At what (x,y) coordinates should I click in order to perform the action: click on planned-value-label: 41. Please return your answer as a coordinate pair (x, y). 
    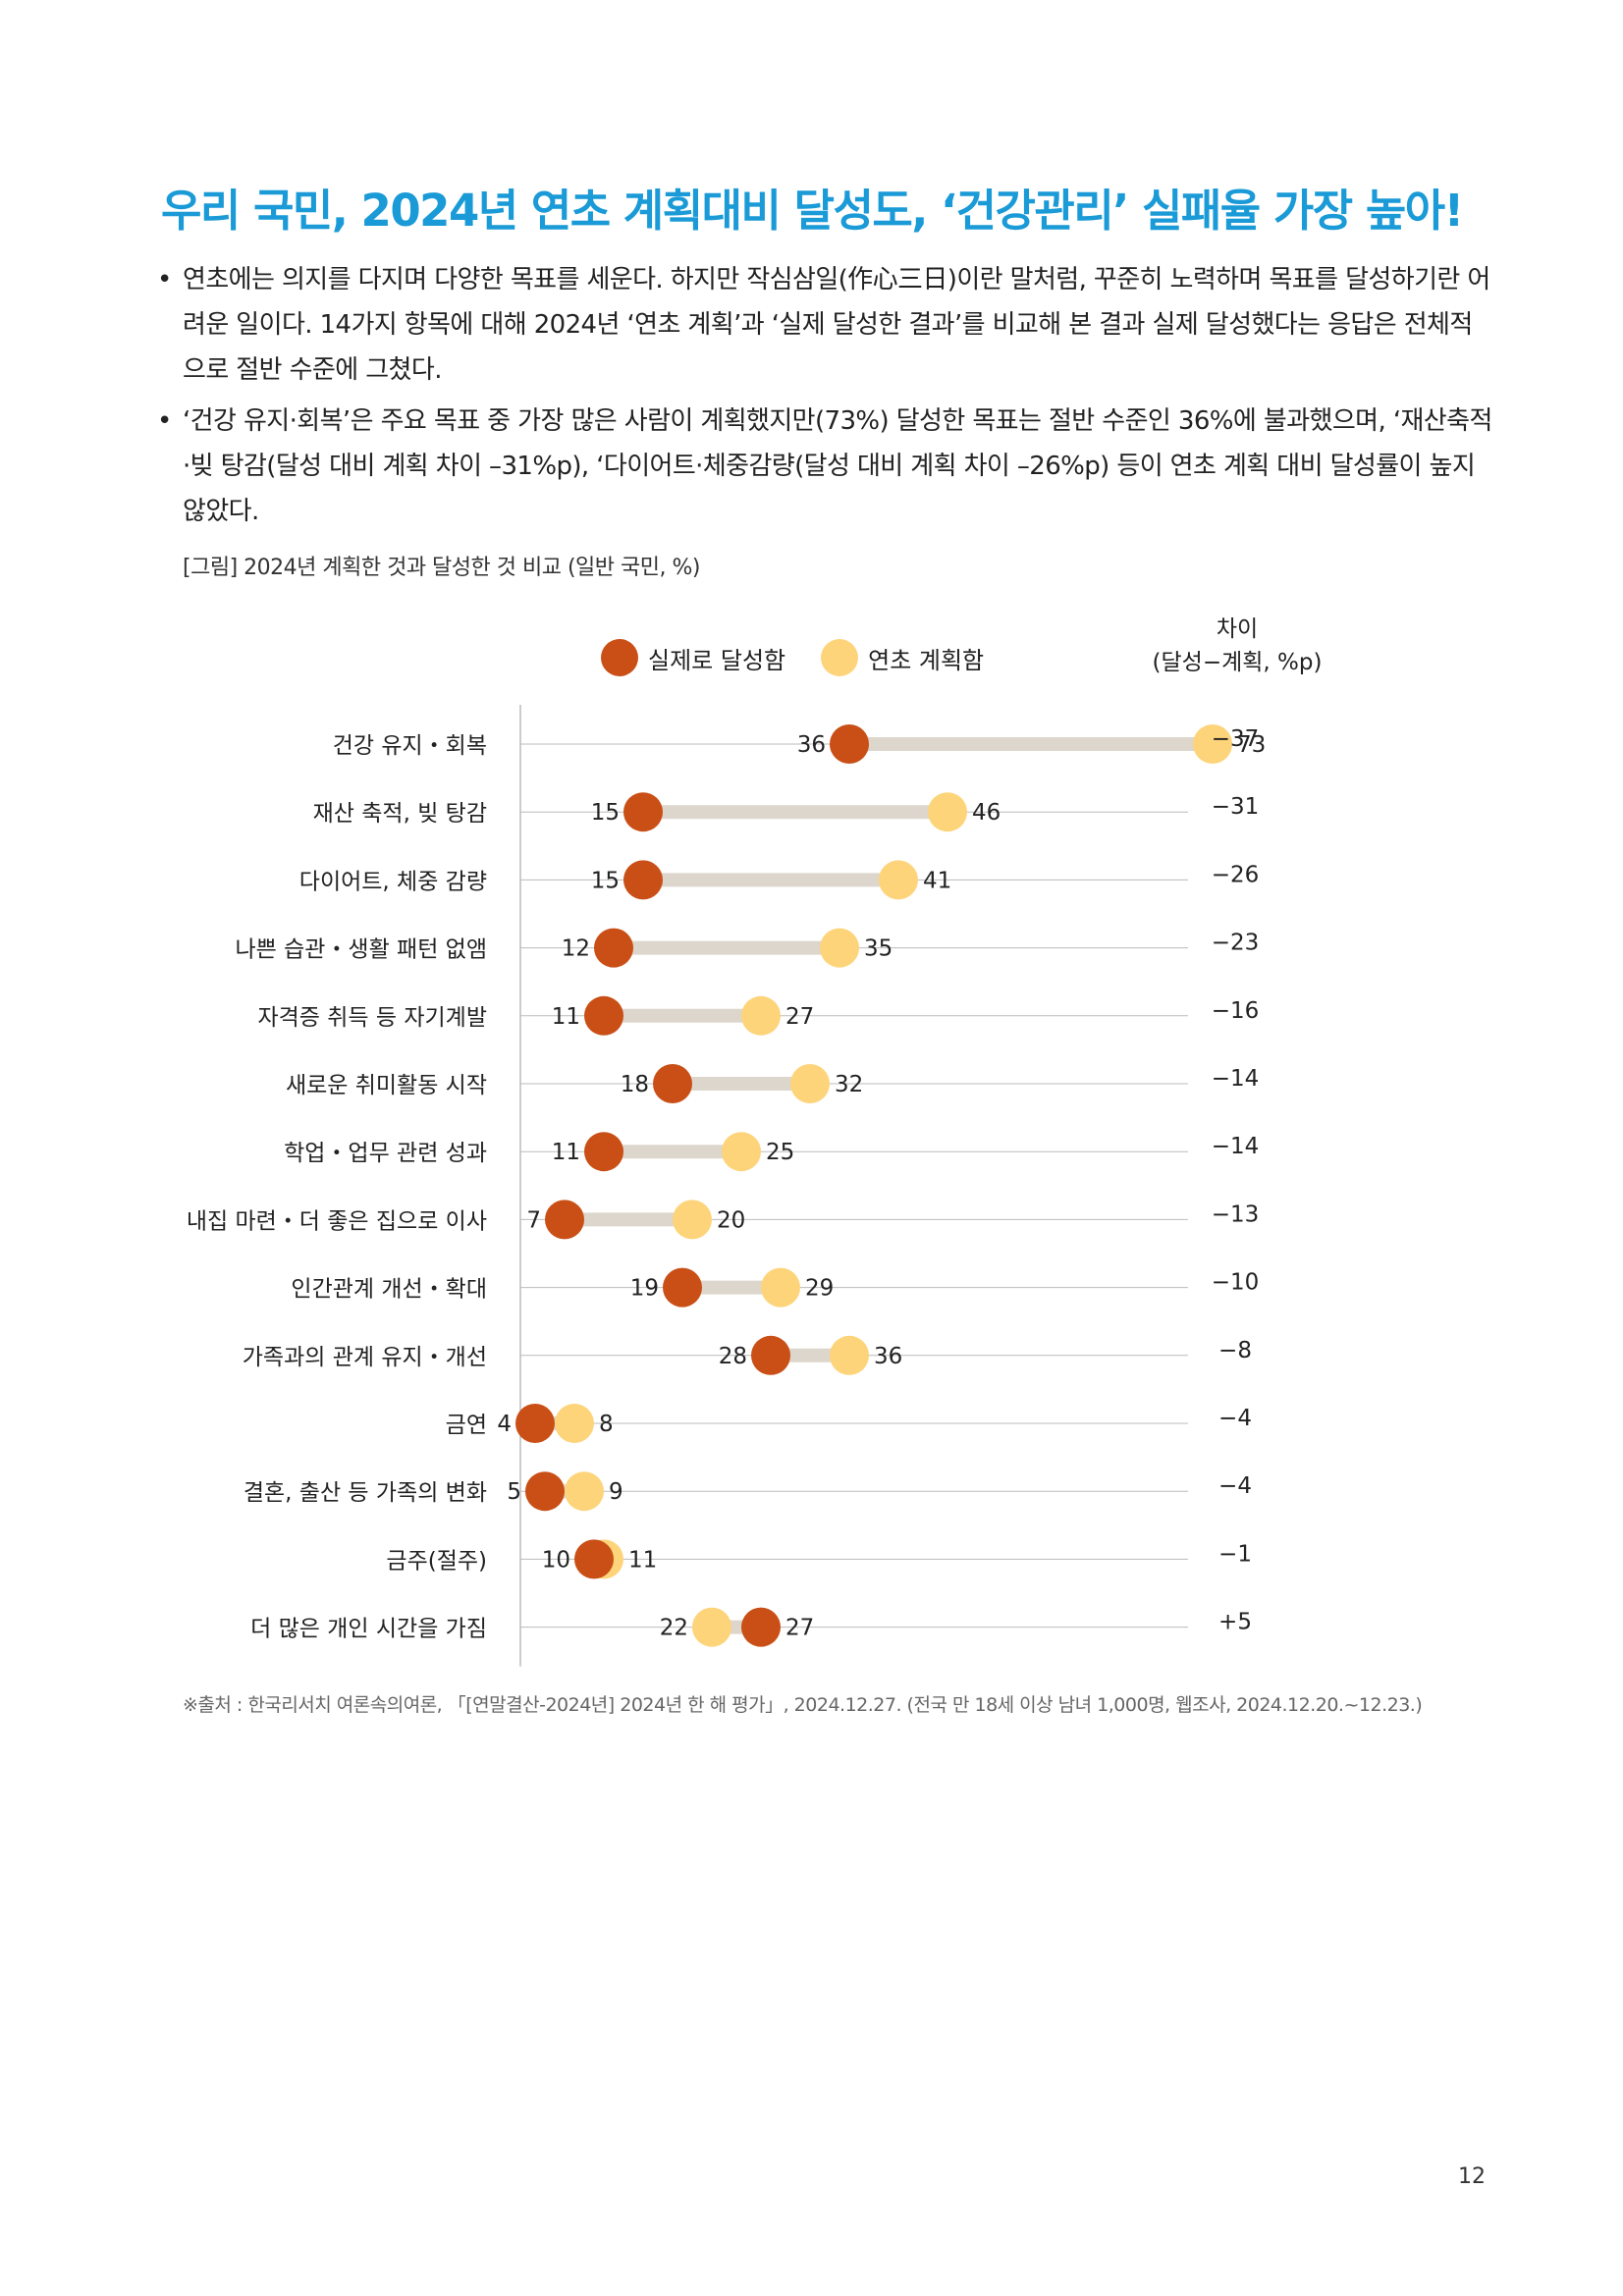
    Looking at the image, I should click on (937, 880).